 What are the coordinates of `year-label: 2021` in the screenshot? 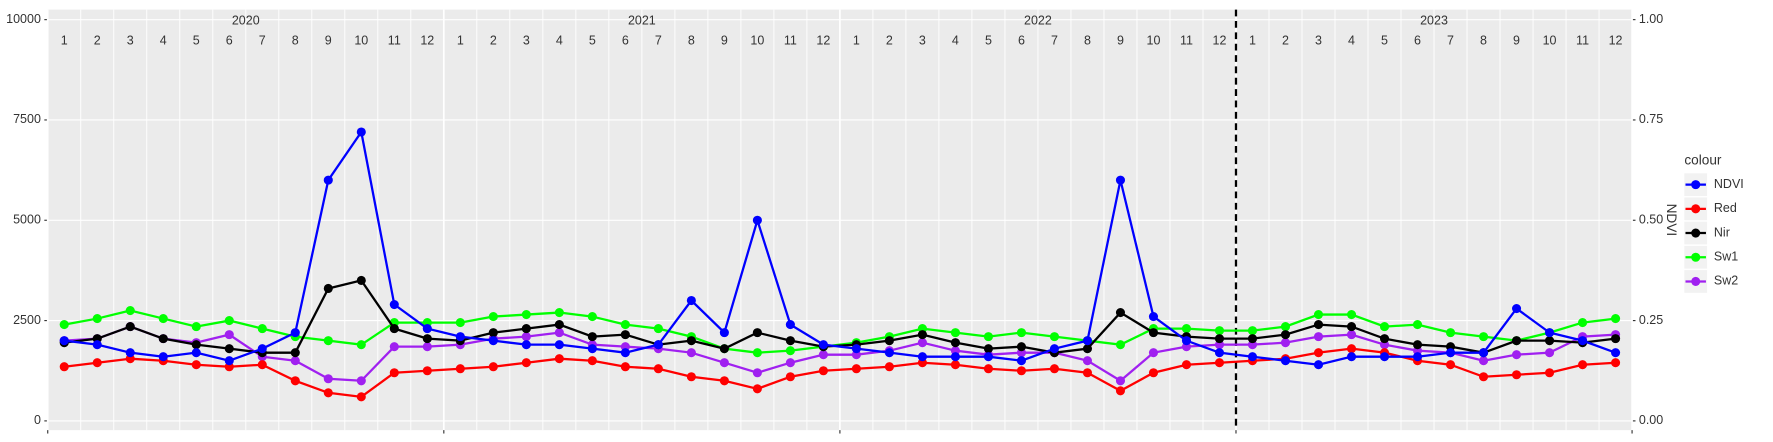 It's located at (642, 20).